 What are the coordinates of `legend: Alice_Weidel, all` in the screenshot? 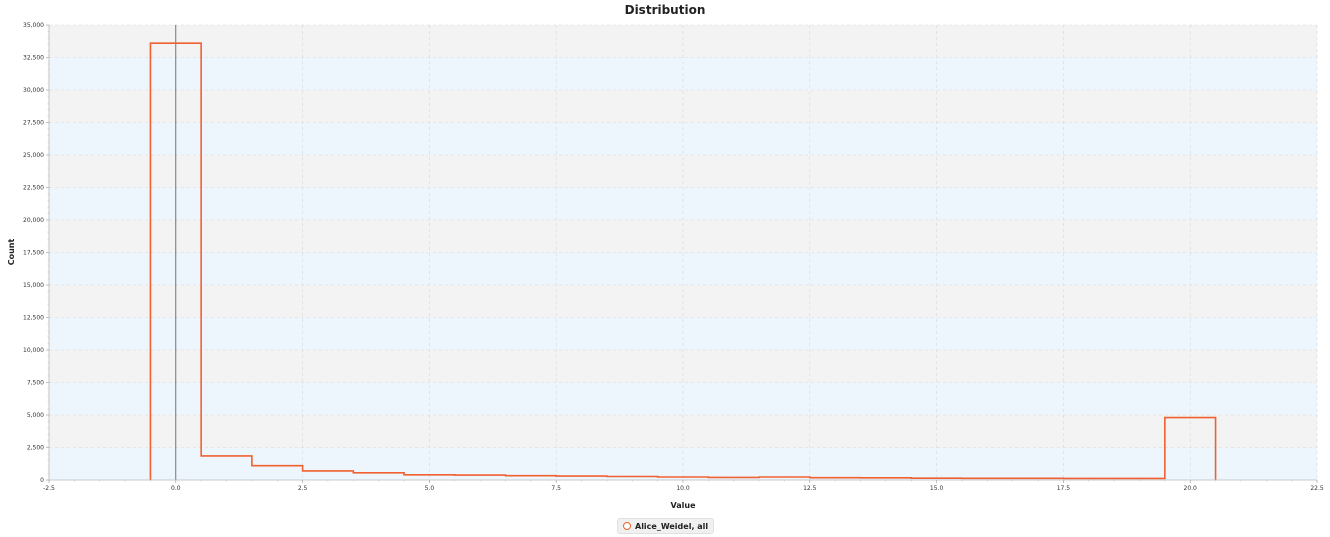 It's located at (666, 526).